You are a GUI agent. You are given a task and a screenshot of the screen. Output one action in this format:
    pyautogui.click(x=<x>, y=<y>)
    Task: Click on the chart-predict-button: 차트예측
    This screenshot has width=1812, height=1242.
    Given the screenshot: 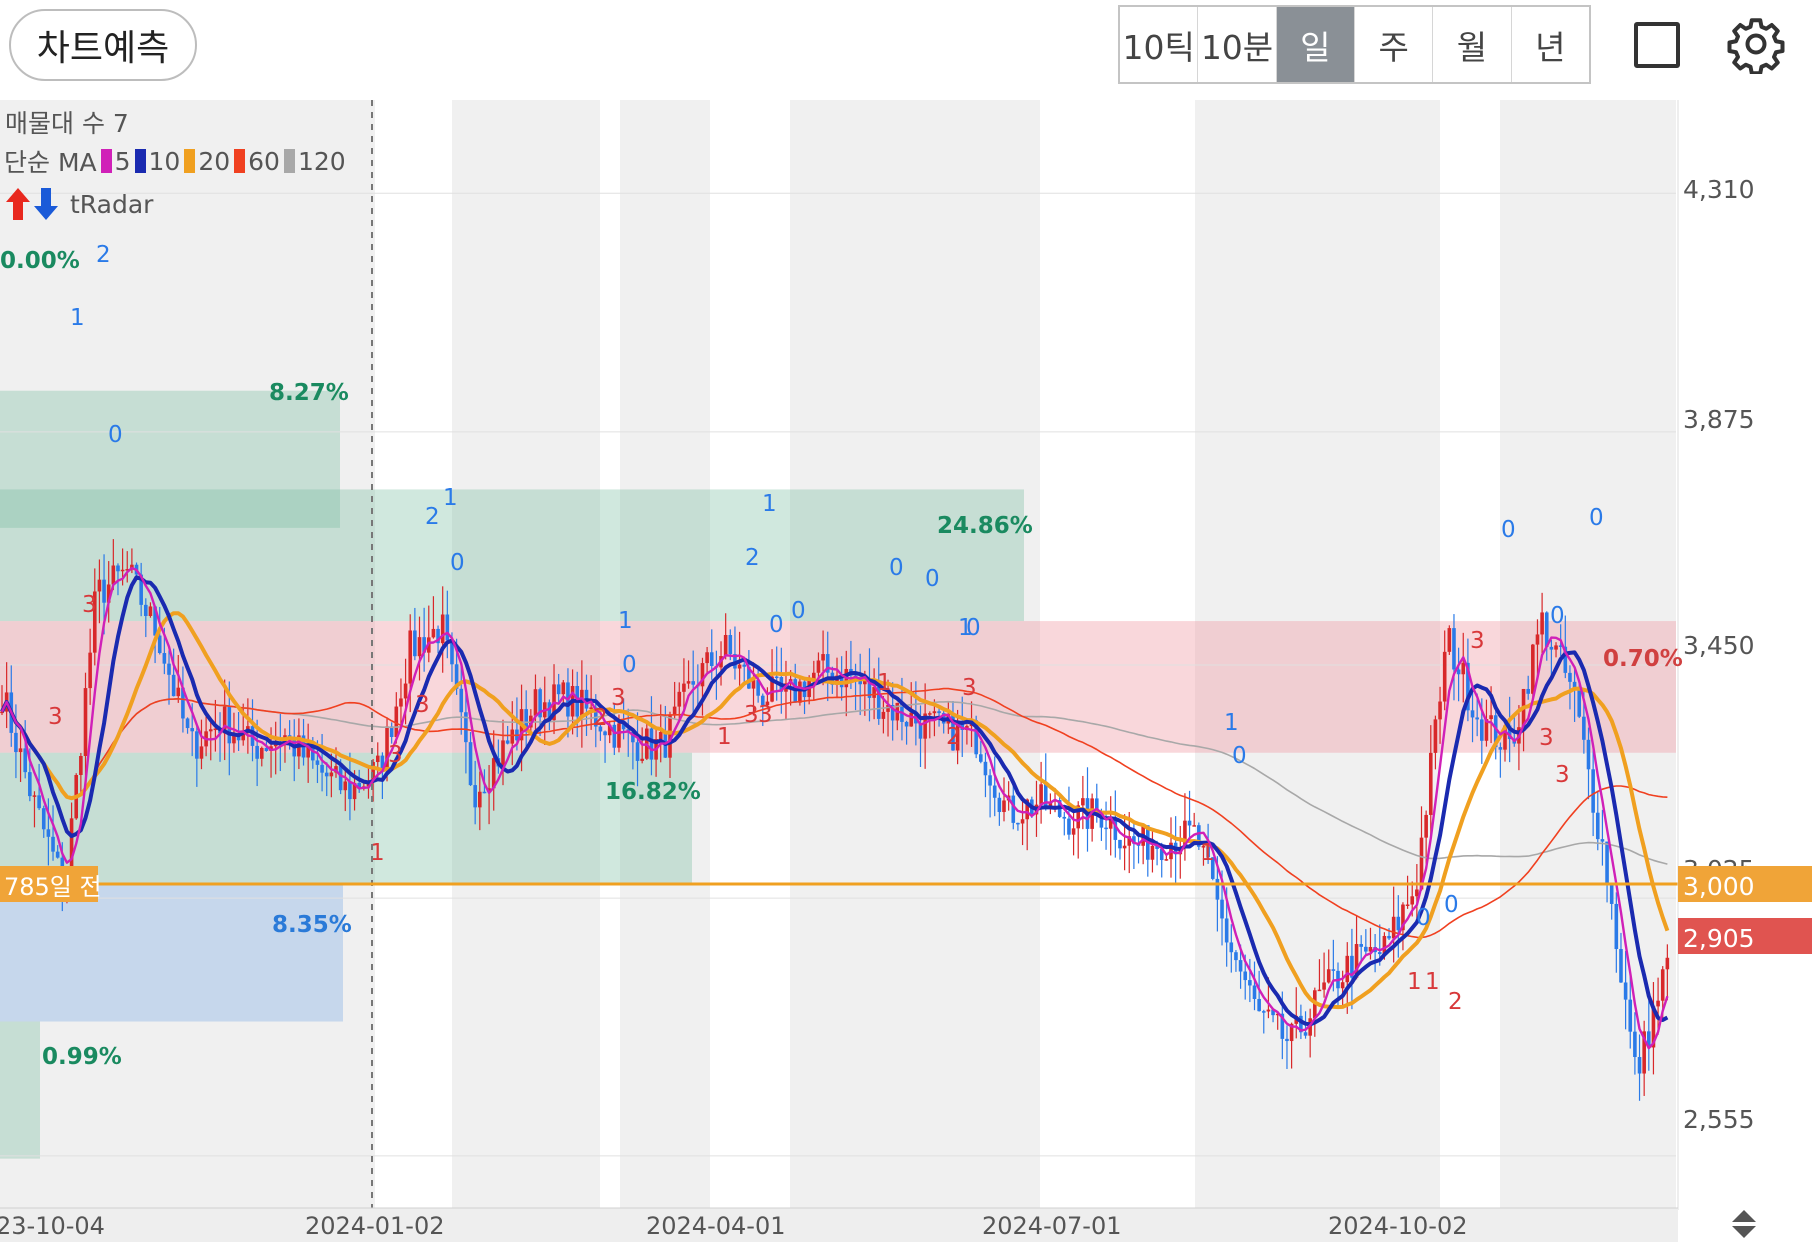 What is the action you would take?
    pyautogui.click(x=103, y=45)
    